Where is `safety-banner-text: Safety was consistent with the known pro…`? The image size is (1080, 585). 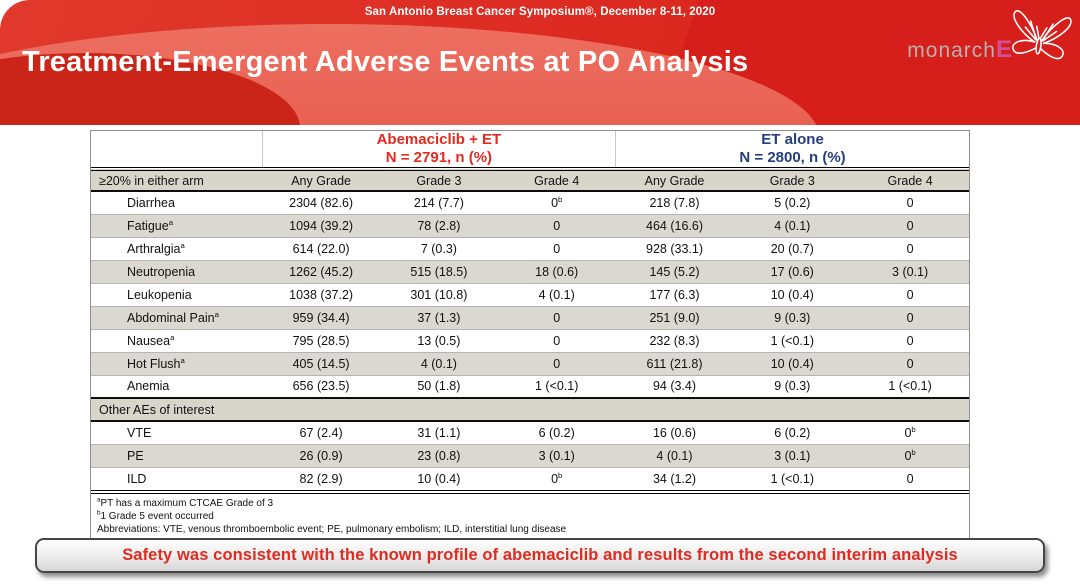 safety-banner-text: Safety was consistent with the known pro… is located at coordinates (540, 555).